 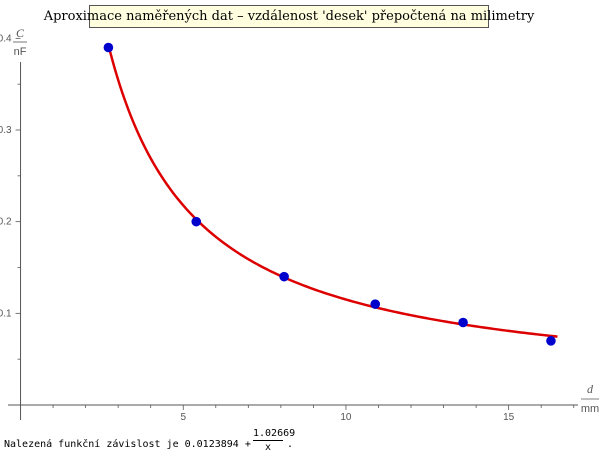 I want to click on formula-trailing: ., so click(x=290, y=444).